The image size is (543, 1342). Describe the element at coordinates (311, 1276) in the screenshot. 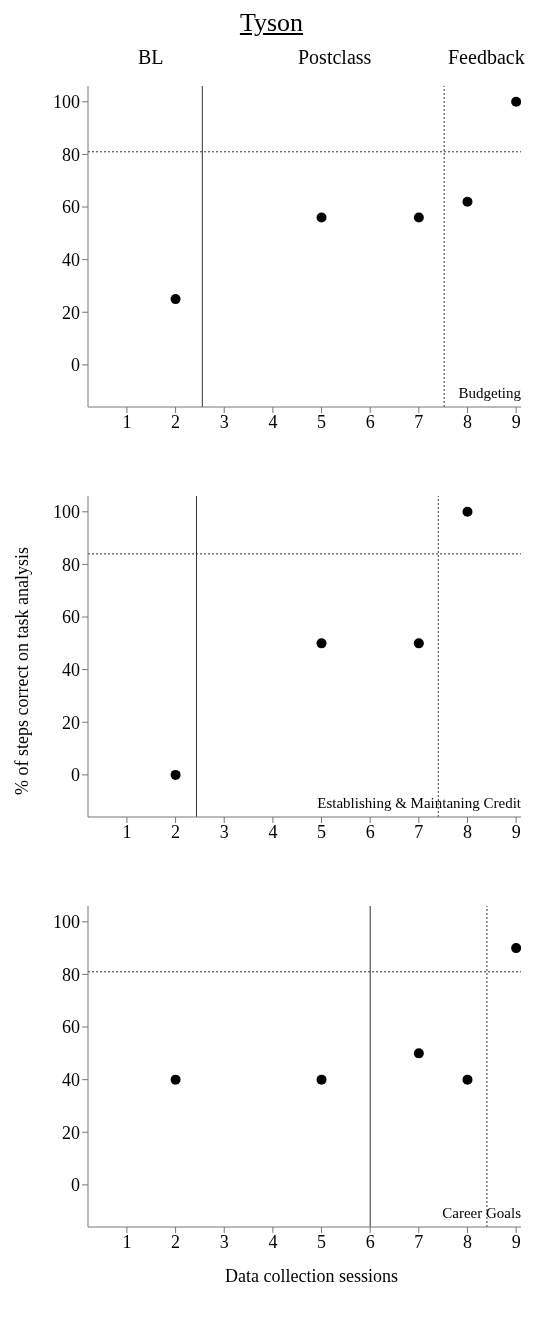

I see `x-axis-title: Data collection sessions` at that location.